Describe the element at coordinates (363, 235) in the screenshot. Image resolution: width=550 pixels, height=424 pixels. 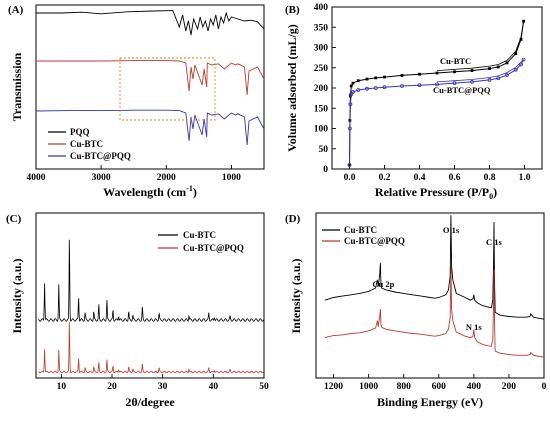
I see `panel-d-legend: Cu-BTC Cu-BTC@PQQ` at that location.